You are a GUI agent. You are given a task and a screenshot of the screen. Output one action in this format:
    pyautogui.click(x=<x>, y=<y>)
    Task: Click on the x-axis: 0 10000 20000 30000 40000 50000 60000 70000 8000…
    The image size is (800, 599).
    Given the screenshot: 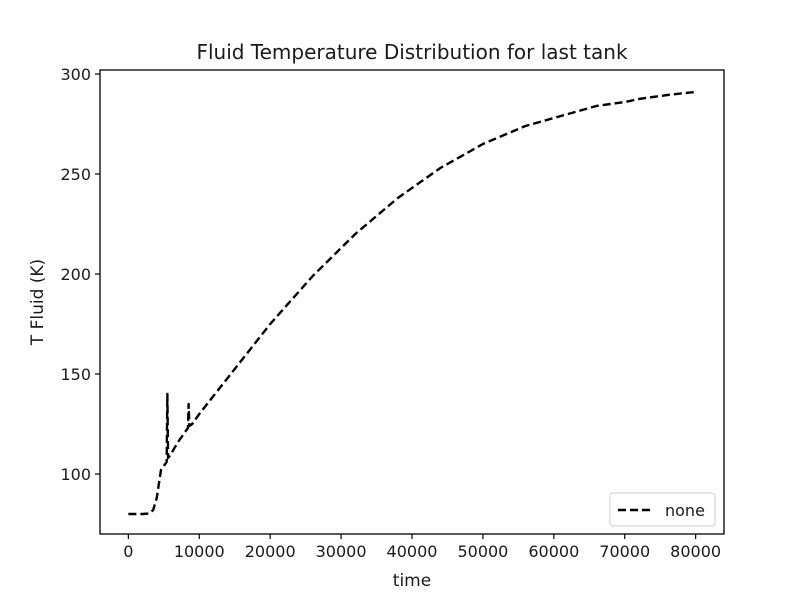 What is the action you would take?
    pyautogui.click(x=422, y=547)
    